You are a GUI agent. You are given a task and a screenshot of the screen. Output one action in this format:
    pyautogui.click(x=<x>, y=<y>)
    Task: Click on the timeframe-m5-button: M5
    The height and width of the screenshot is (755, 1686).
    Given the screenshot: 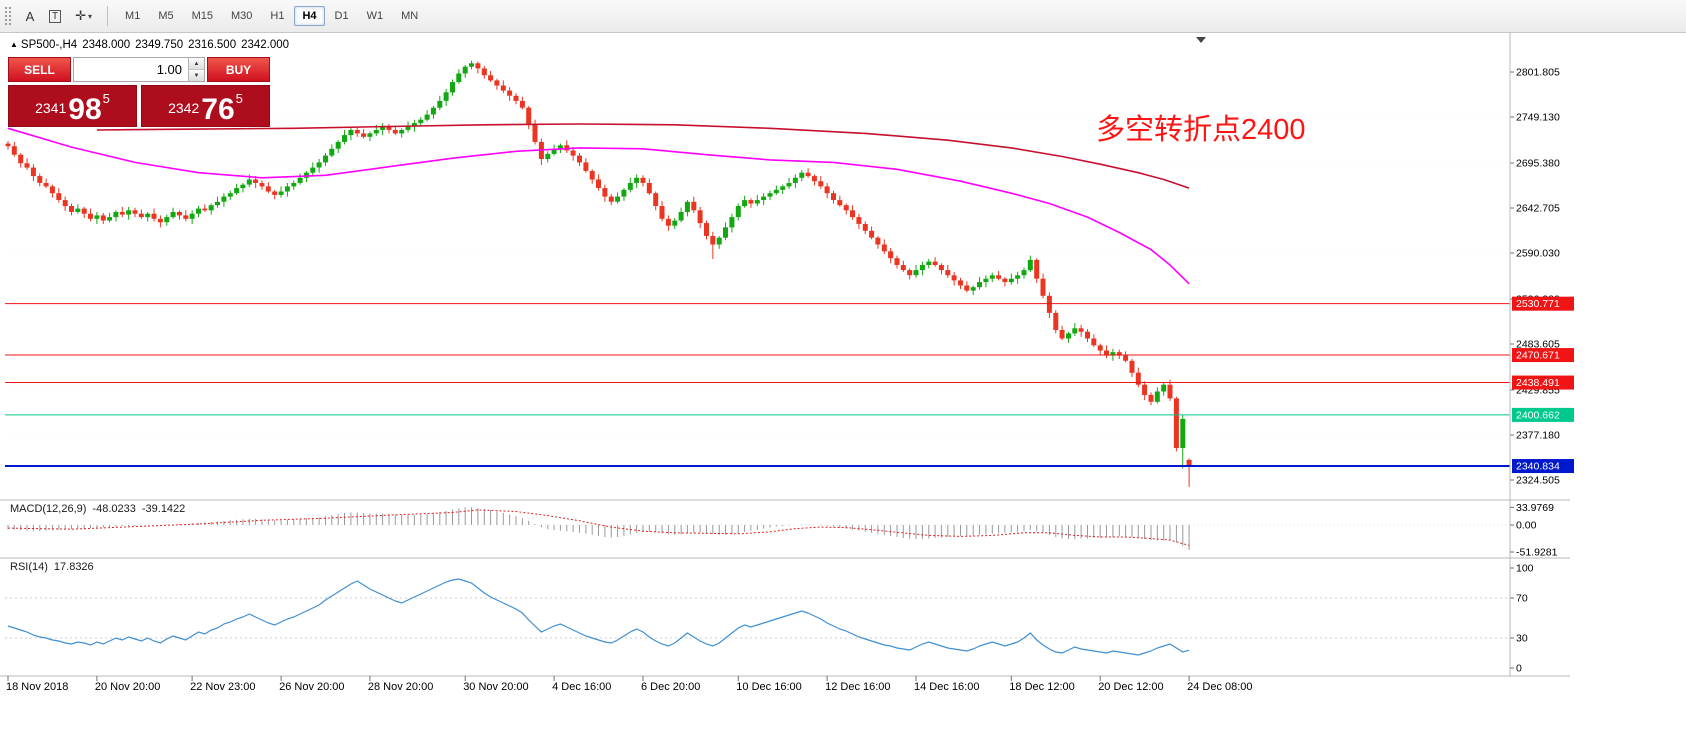 What is the action you would take?
    pyautogui.click(x=165, y=16)
    